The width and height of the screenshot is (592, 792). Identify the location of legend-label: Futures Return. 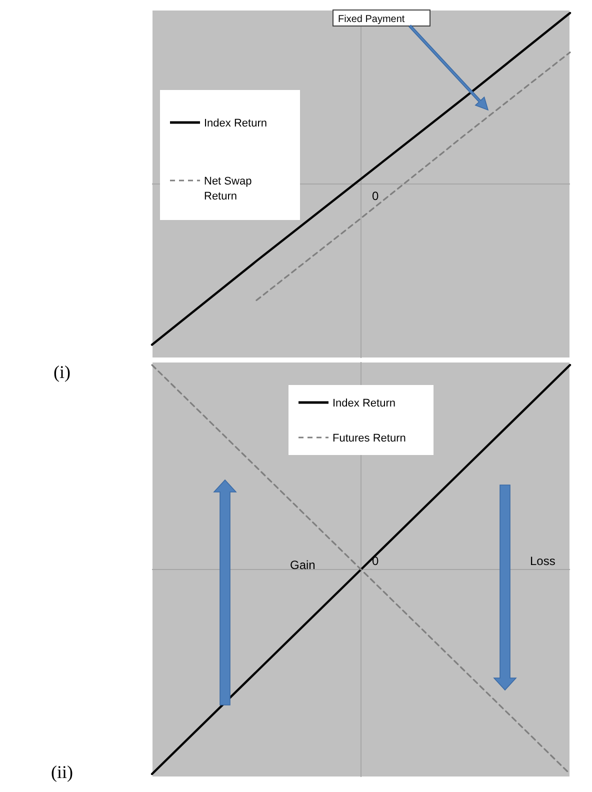
(369, 438).